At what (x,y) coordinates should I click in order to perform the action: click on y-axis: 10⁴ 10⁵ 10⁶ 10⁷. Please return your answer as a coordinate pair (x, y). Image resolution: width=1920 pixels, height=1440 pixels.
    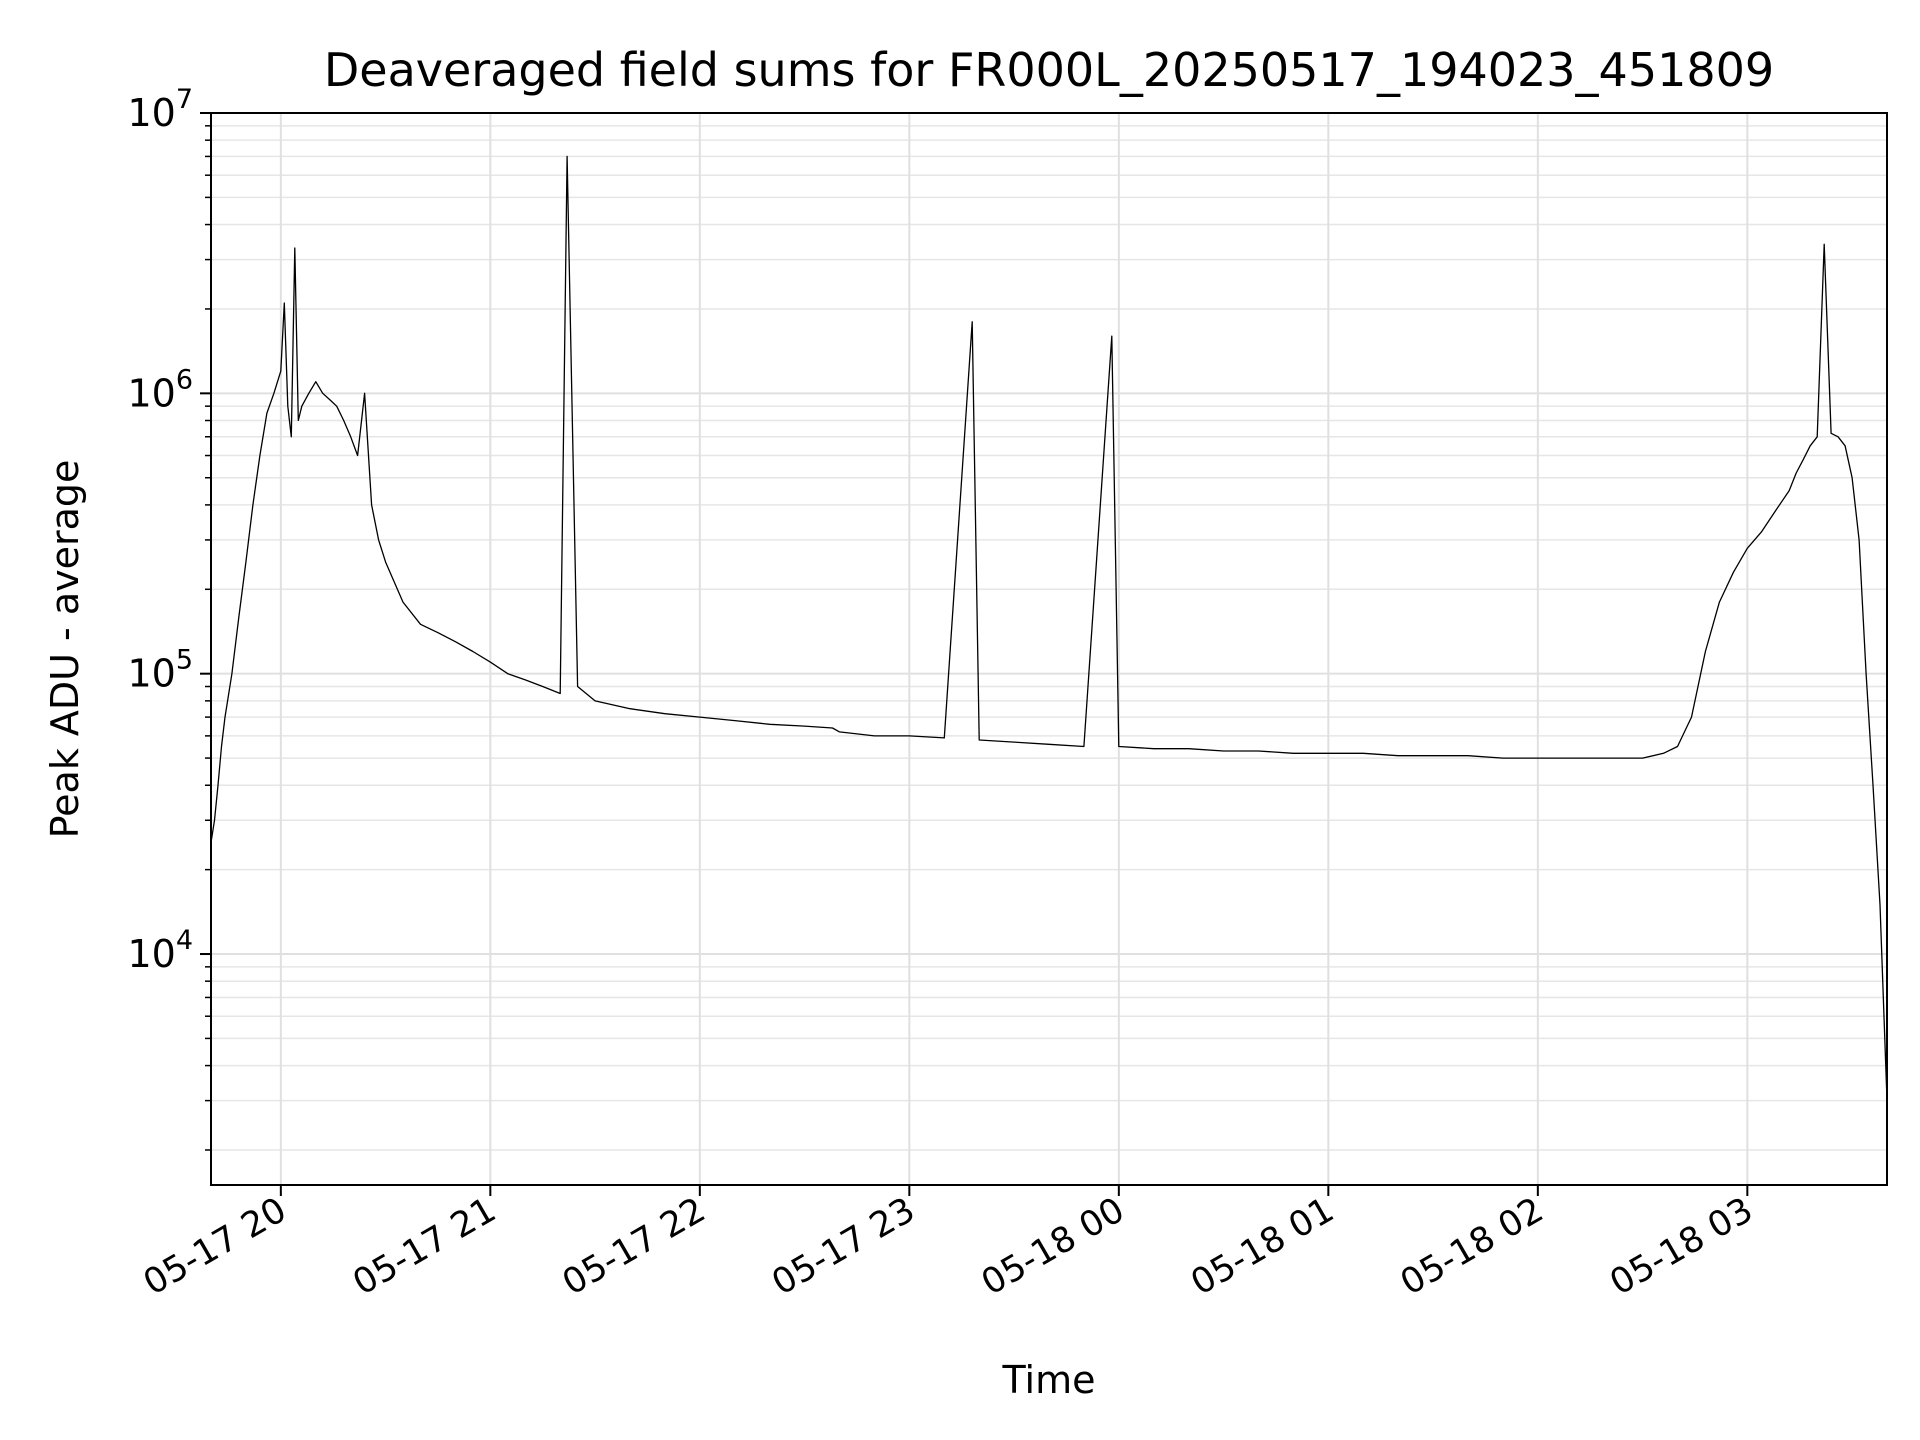
    Looking at the image, I should click on (169, 617).